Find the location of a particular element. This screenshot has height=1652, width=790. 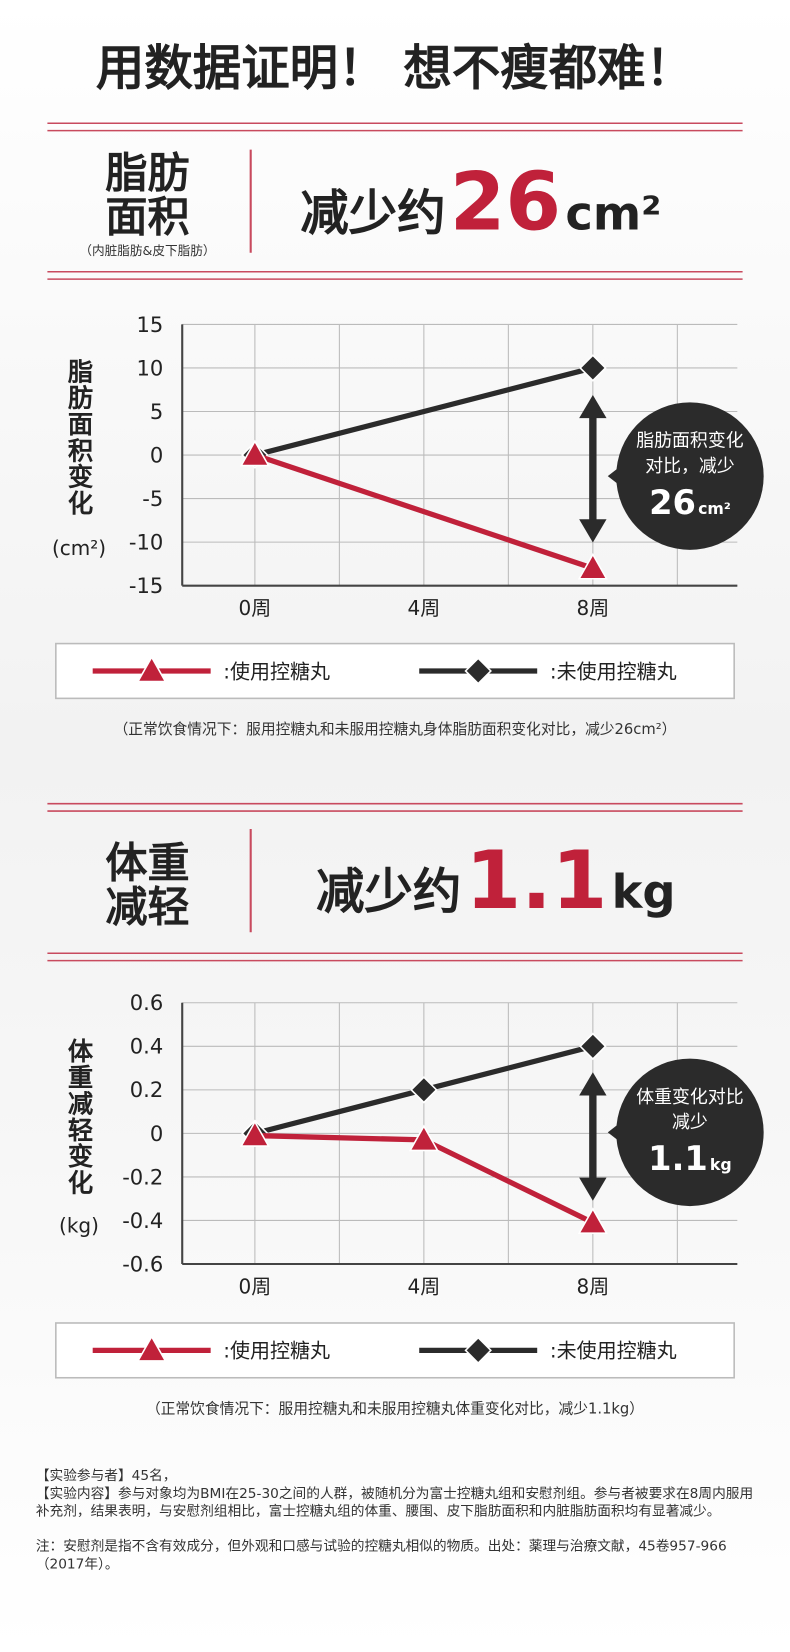

bubble-text: 对比，减少 is located at coordinates (690, 466).